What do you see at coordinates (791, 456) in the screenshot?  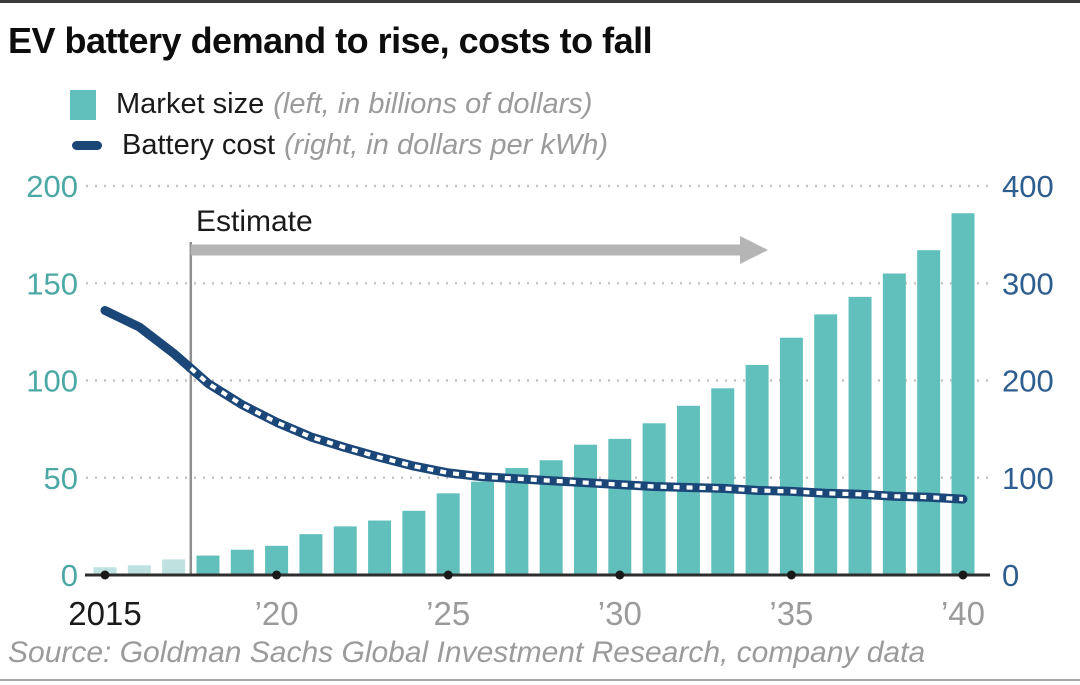 I see `bar-2035` at bounding box center [791, 456].